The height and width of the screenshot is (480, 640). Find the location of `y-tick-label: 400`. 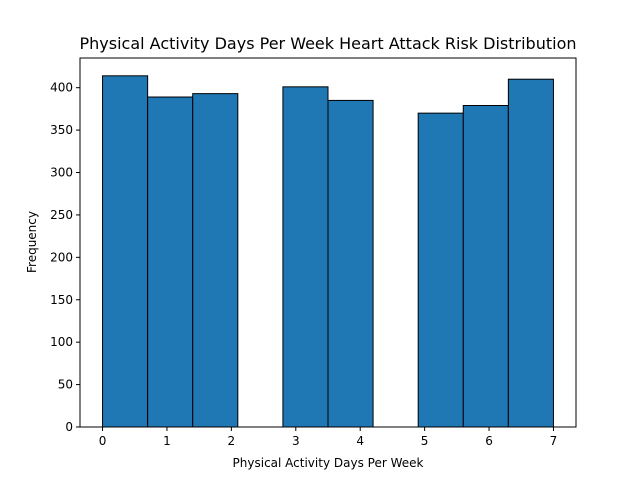

y-tick-label: 400 is located at coordinates (61, 88).